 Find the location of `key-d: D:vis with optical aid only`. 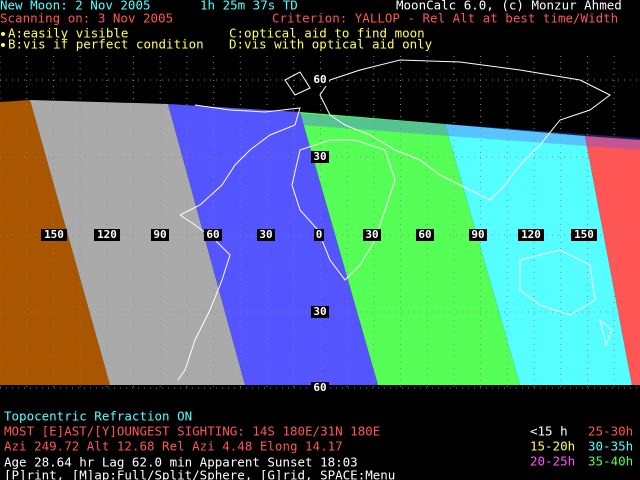

key-d: D:vis with optical aid only is located at coordinates (331, 44).